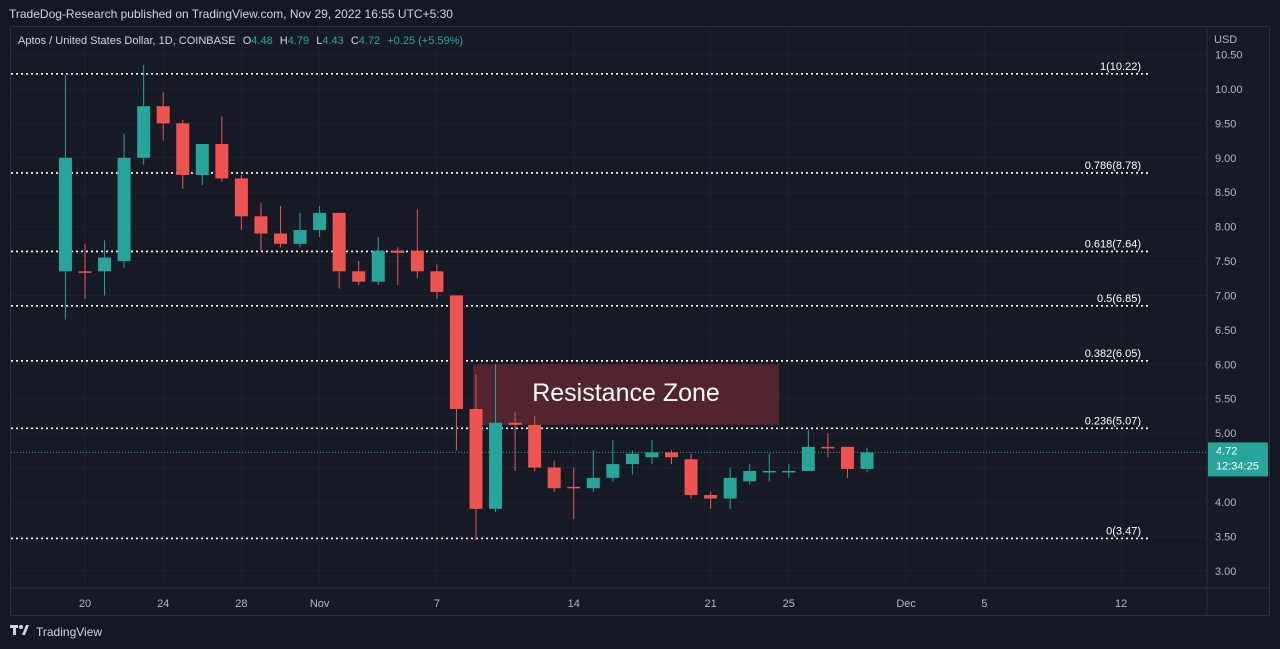 The height and width of the screenshot is (649, 1280). Describe the element at coordinates (369, 41) in the screenshot. I see `legend-close: 4.72` at that location.